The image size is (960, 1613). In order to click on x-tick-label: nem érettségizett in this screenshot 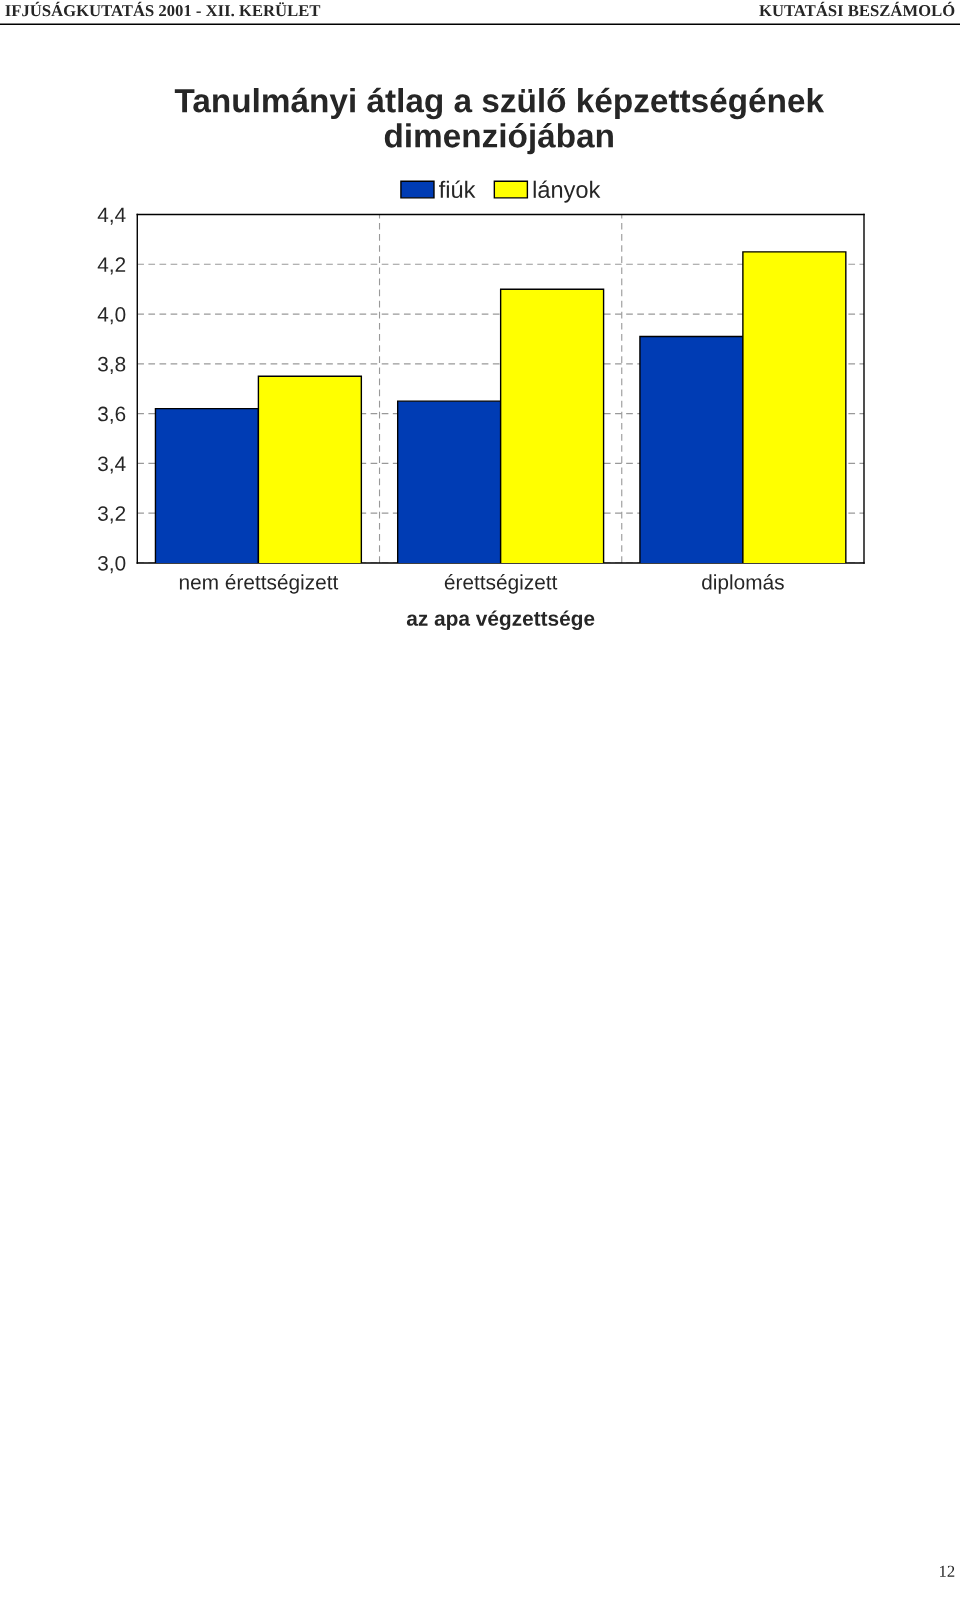, I will do `click(259, 584)`.